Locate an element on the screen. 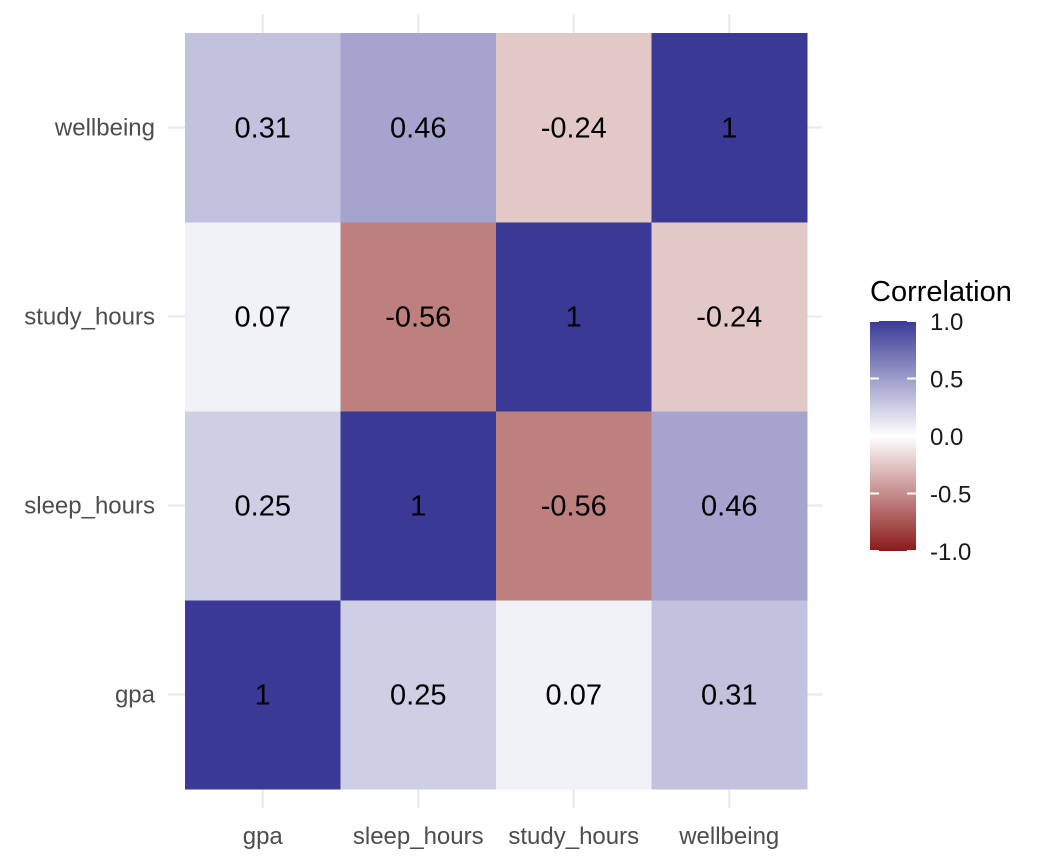 Image resolution: width=1056 pixels, height=864 pixels. legend: Correlation 1.0 0.5 0.0 -0.5 -1.0 is located at coordinates (941, 421).